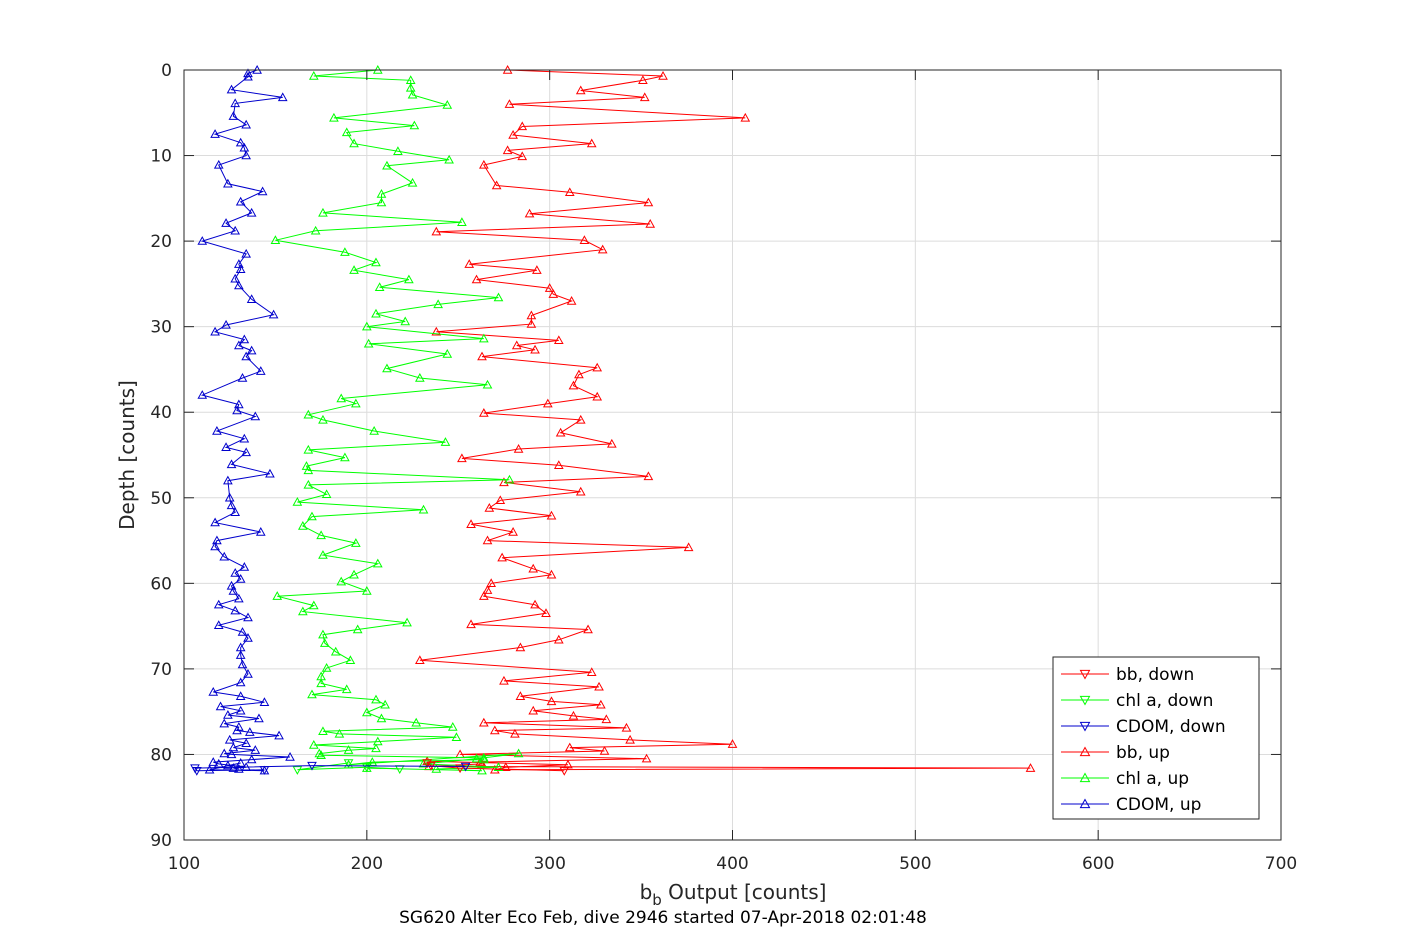 This screenshot has height=945, width=1417. What do you see at coordinates (246, 419) in the screenshot?
I see `series-cdom-up` at bounding box center [246, 419].